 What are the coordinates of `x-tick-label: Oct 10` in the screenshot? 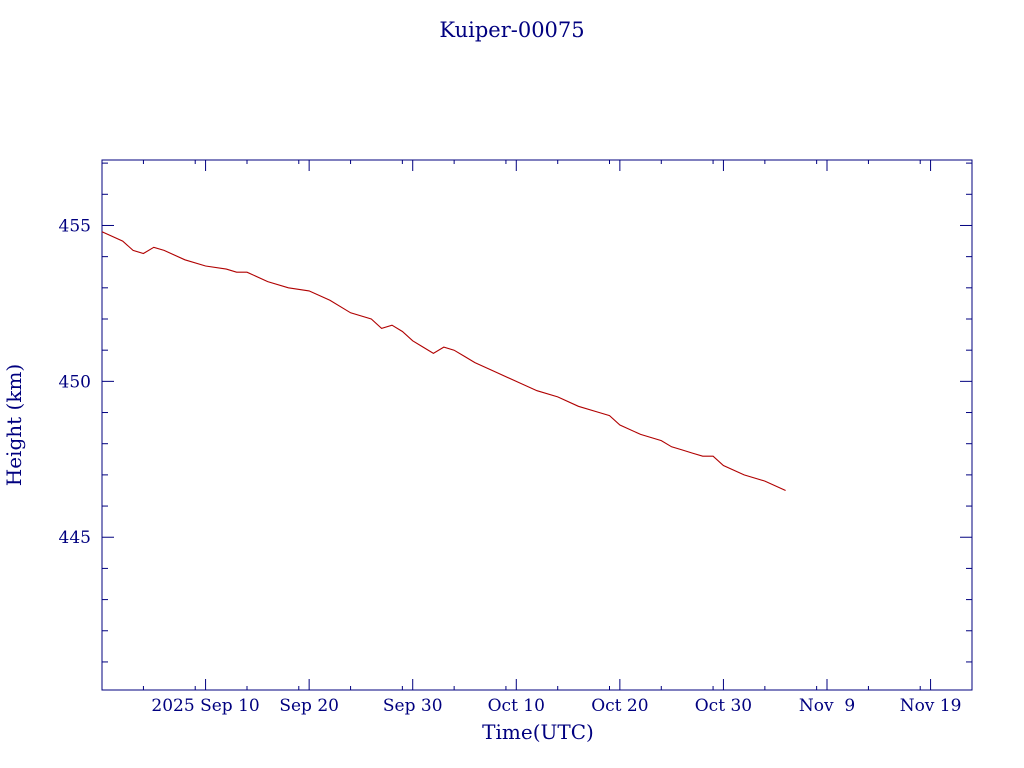 It's located at (516, 706).